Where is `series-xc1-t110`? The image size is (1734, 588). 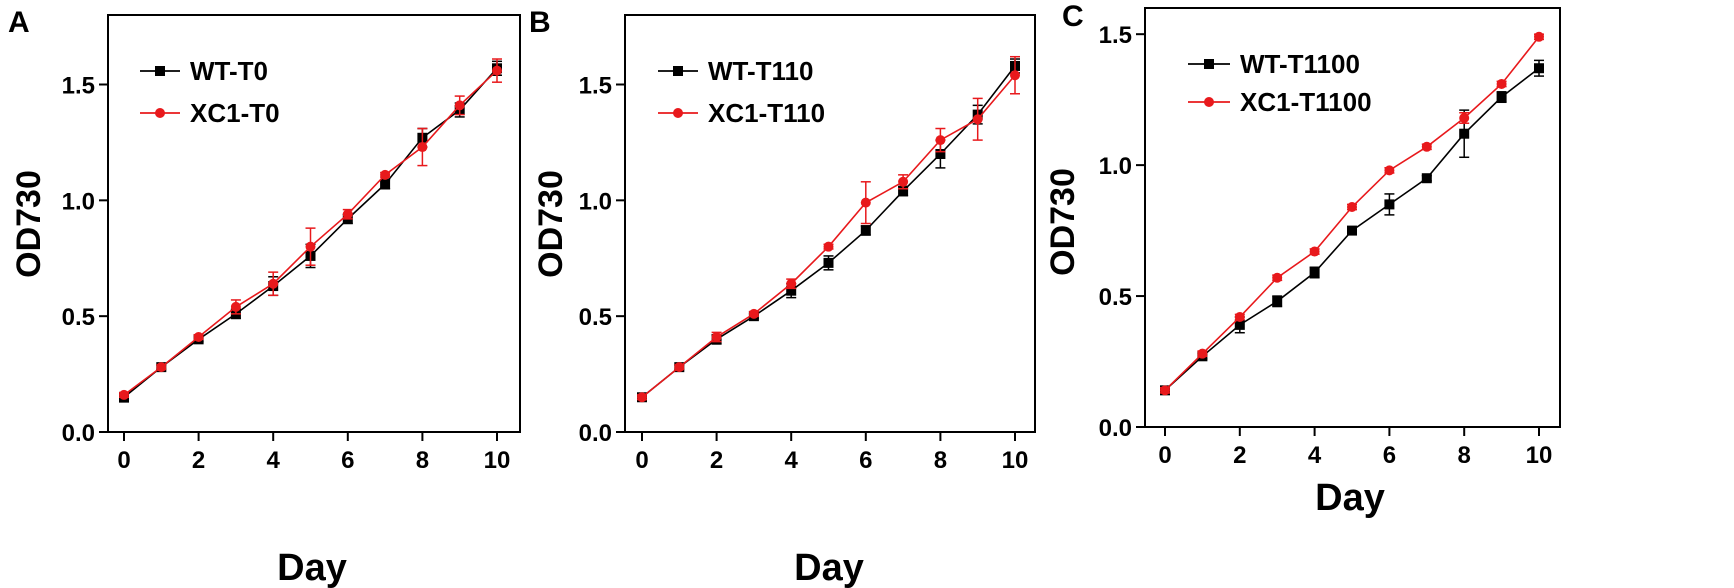 series-xc1-t110 is located at coordinates (828, 229).